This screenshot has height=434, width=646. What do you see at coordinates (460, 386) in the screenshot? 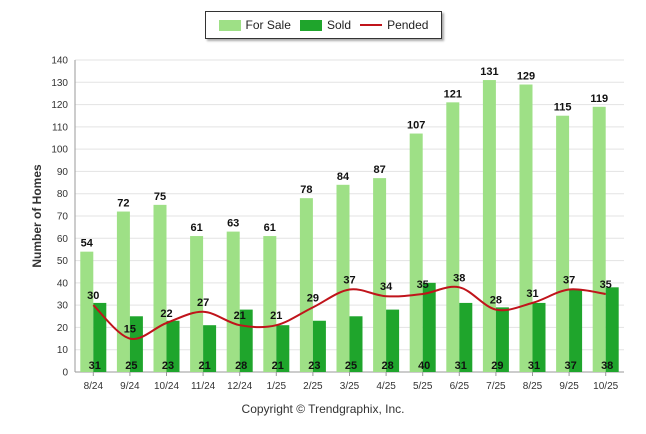
I see `x-tick-label: 6/25` at bounding box center [460, 386].